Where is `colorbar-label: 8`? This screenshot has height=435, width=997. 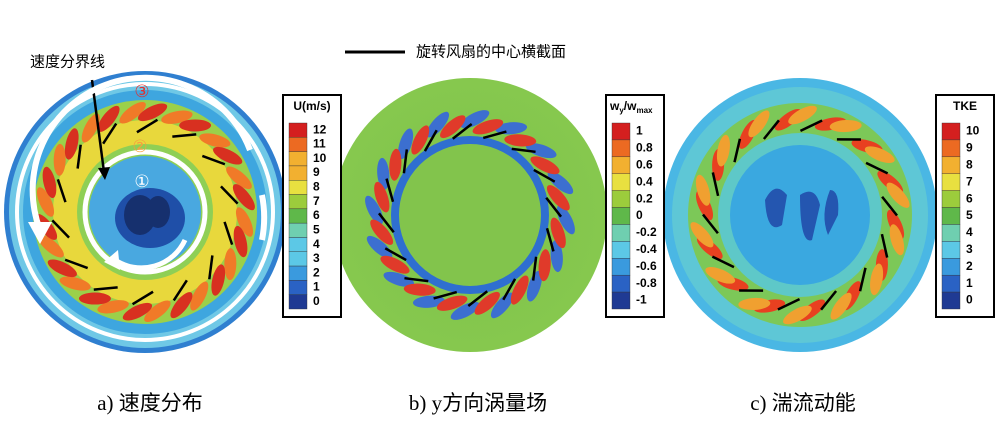 colorbar-label: 8 is located at coordinates (316, 187).